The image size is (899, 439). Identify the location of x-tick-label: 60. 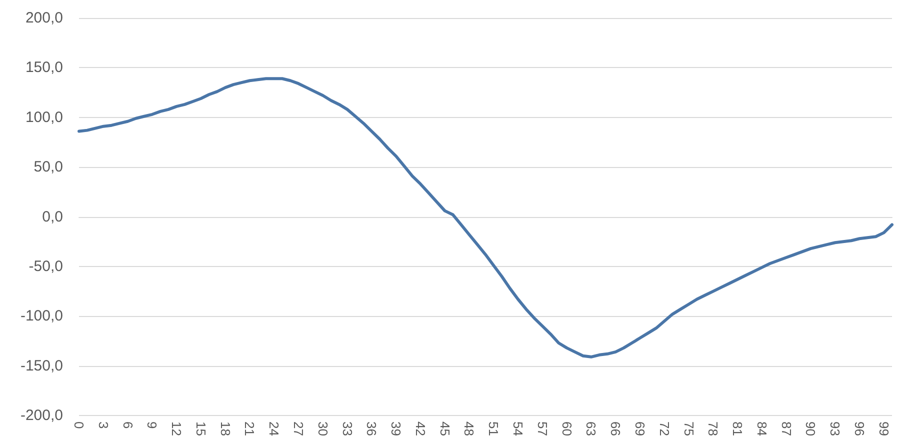
(566, 429).